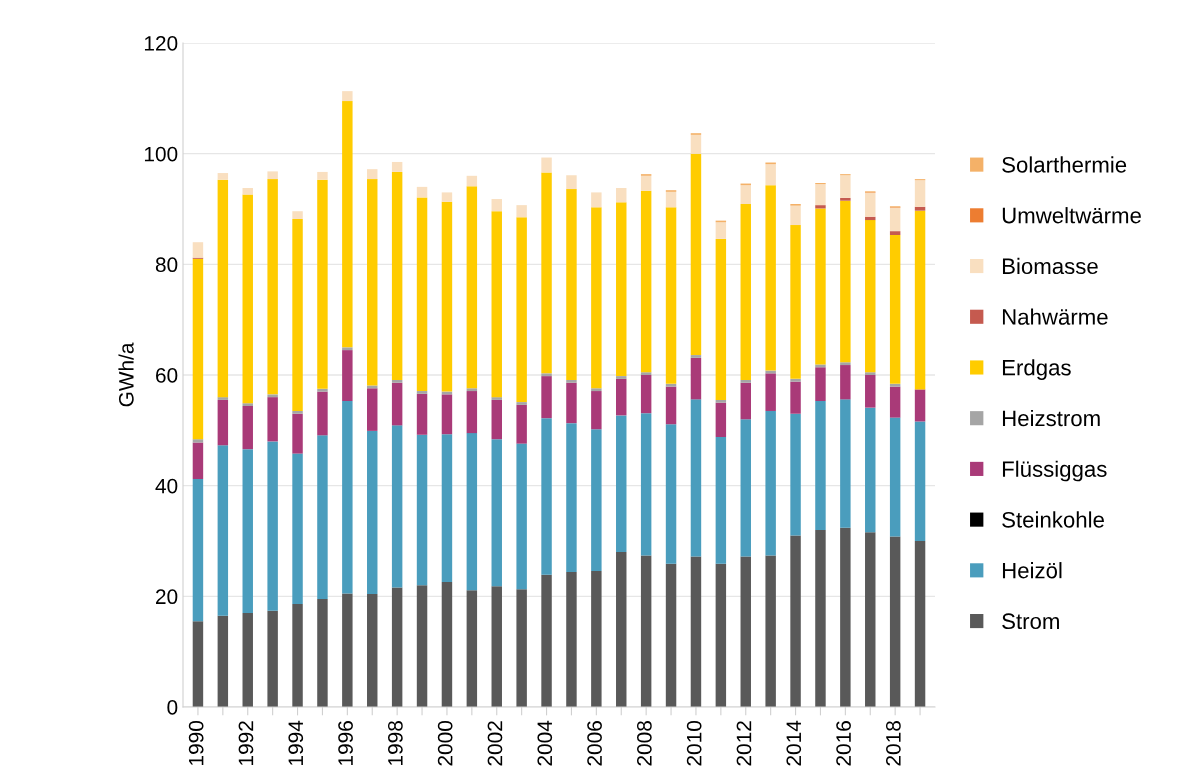  Describe the element at coordinates (167, 375) in the screenshot. I see `y-tick-label: 60` at that location.